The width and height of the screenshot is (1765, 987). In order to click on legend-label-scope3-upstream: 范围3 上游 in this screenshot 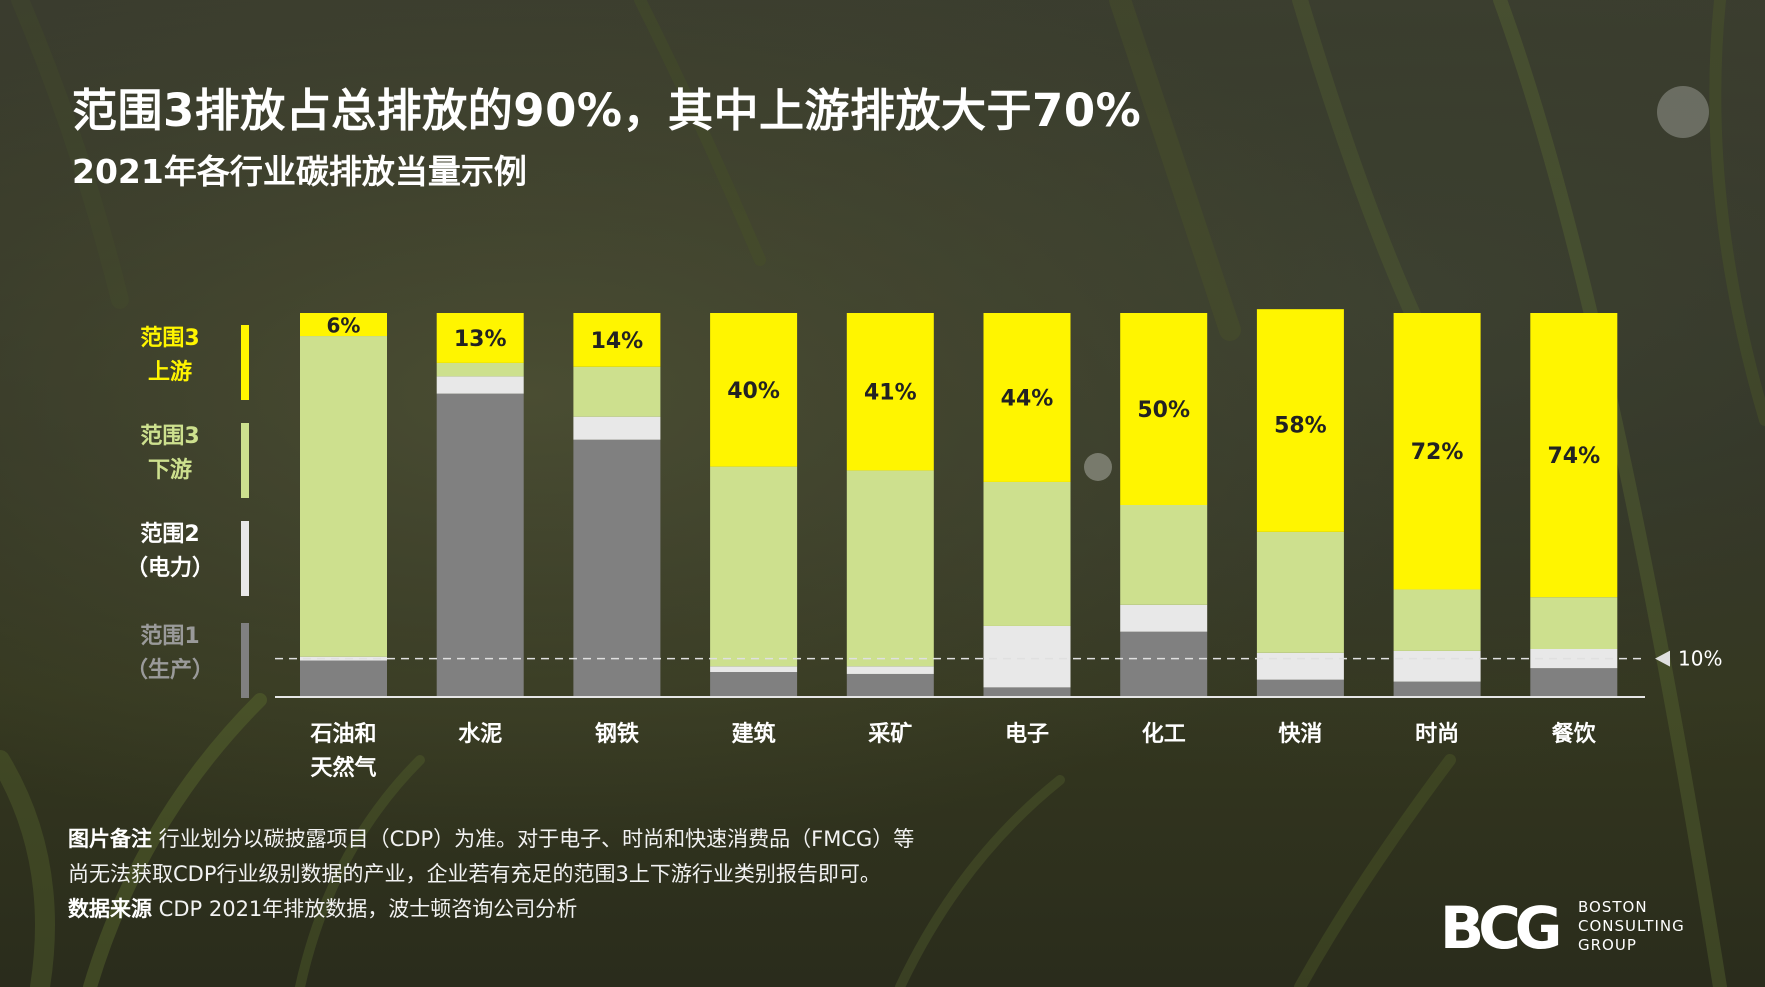, I will do `click(170, 355)`.